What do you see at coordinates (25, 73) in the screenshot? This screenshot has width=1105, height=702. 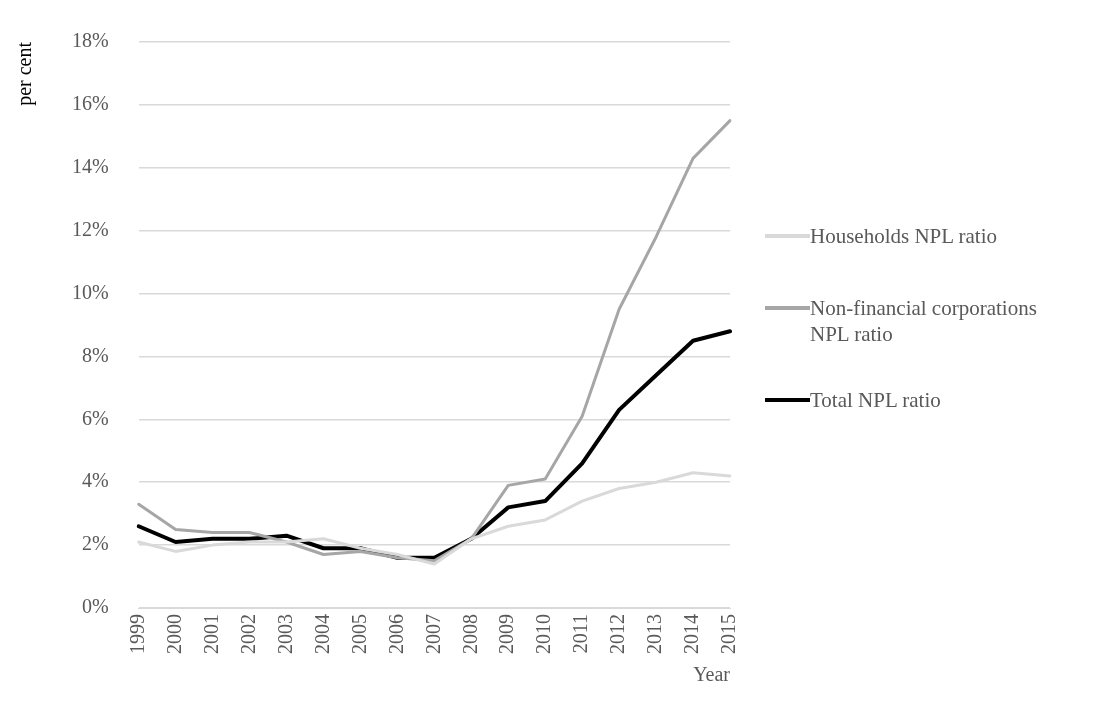 I see `y-axis-title: per cent` at bounding box center [25, 73].